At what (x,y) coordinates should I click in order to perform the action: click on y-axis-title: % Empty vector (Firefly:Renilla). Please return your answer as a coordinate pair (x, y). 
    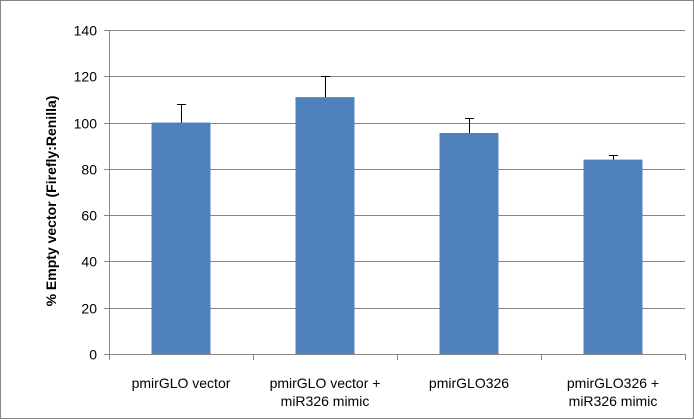
    Looking at the image, I should click on (51, 201).